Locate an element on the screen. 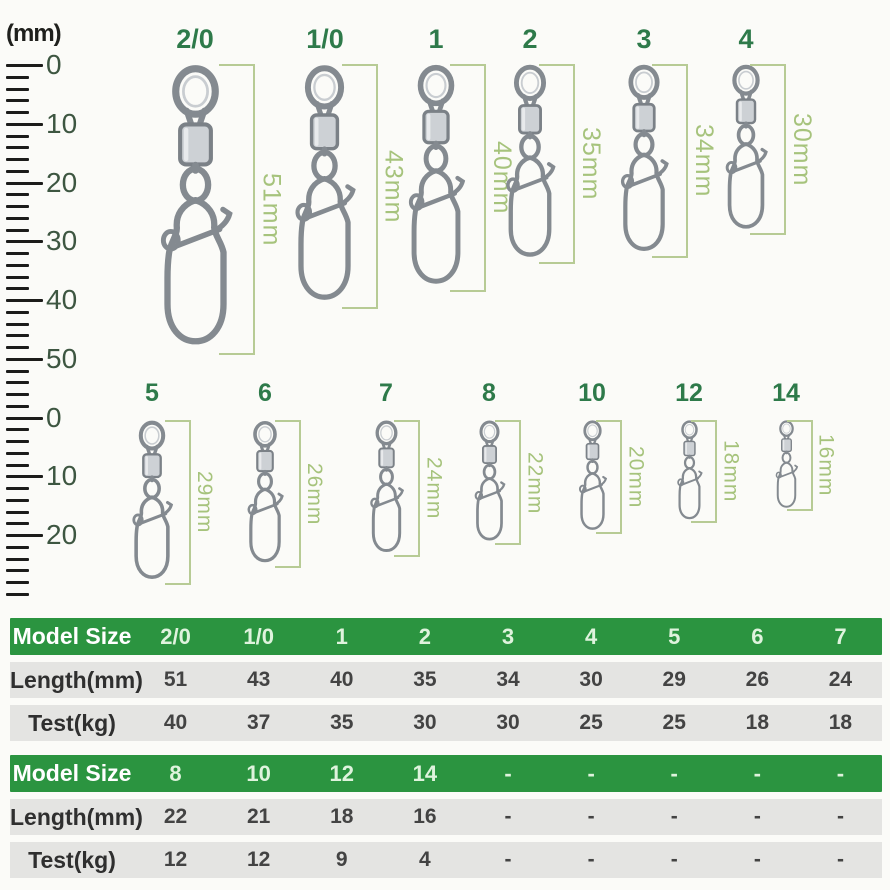 The height and width of the screenshot is (890, 890). table-header-value: 5 is located at coordinates (674, 636).